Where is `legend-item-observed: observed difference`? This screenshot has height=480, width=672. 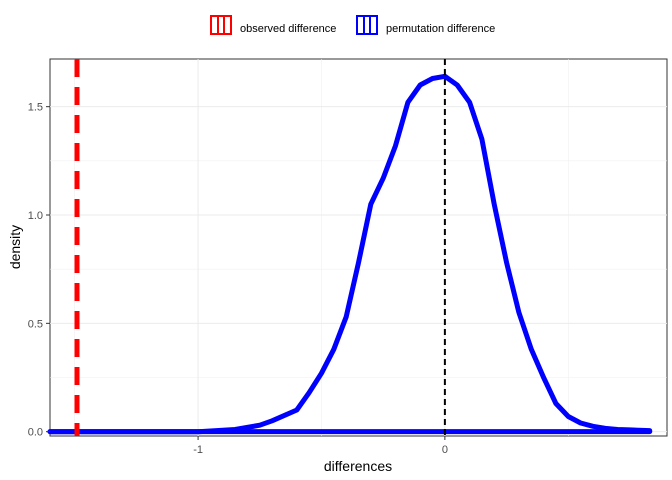
legend-item-observed: observed difference is located at coordinates (273, 25).